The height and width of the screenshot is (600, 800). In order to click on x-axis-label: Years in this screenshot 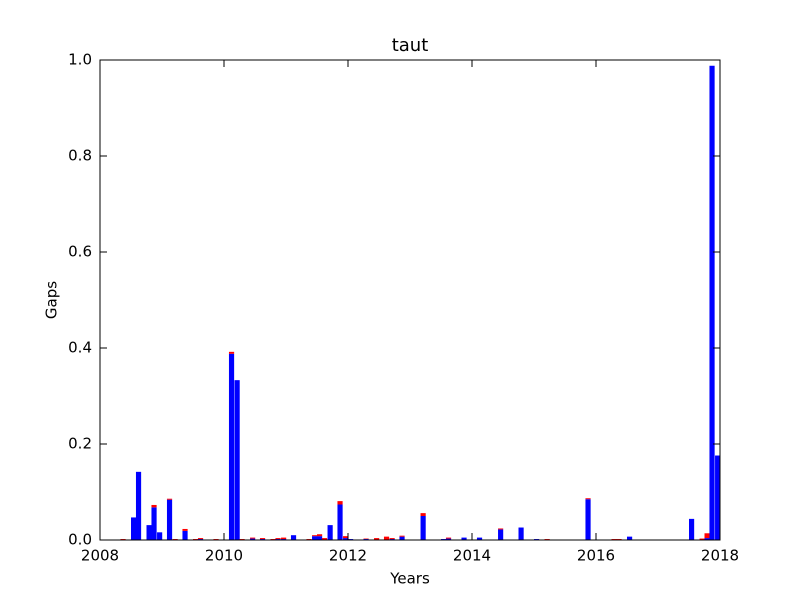, I will do `click(409, 579)`.